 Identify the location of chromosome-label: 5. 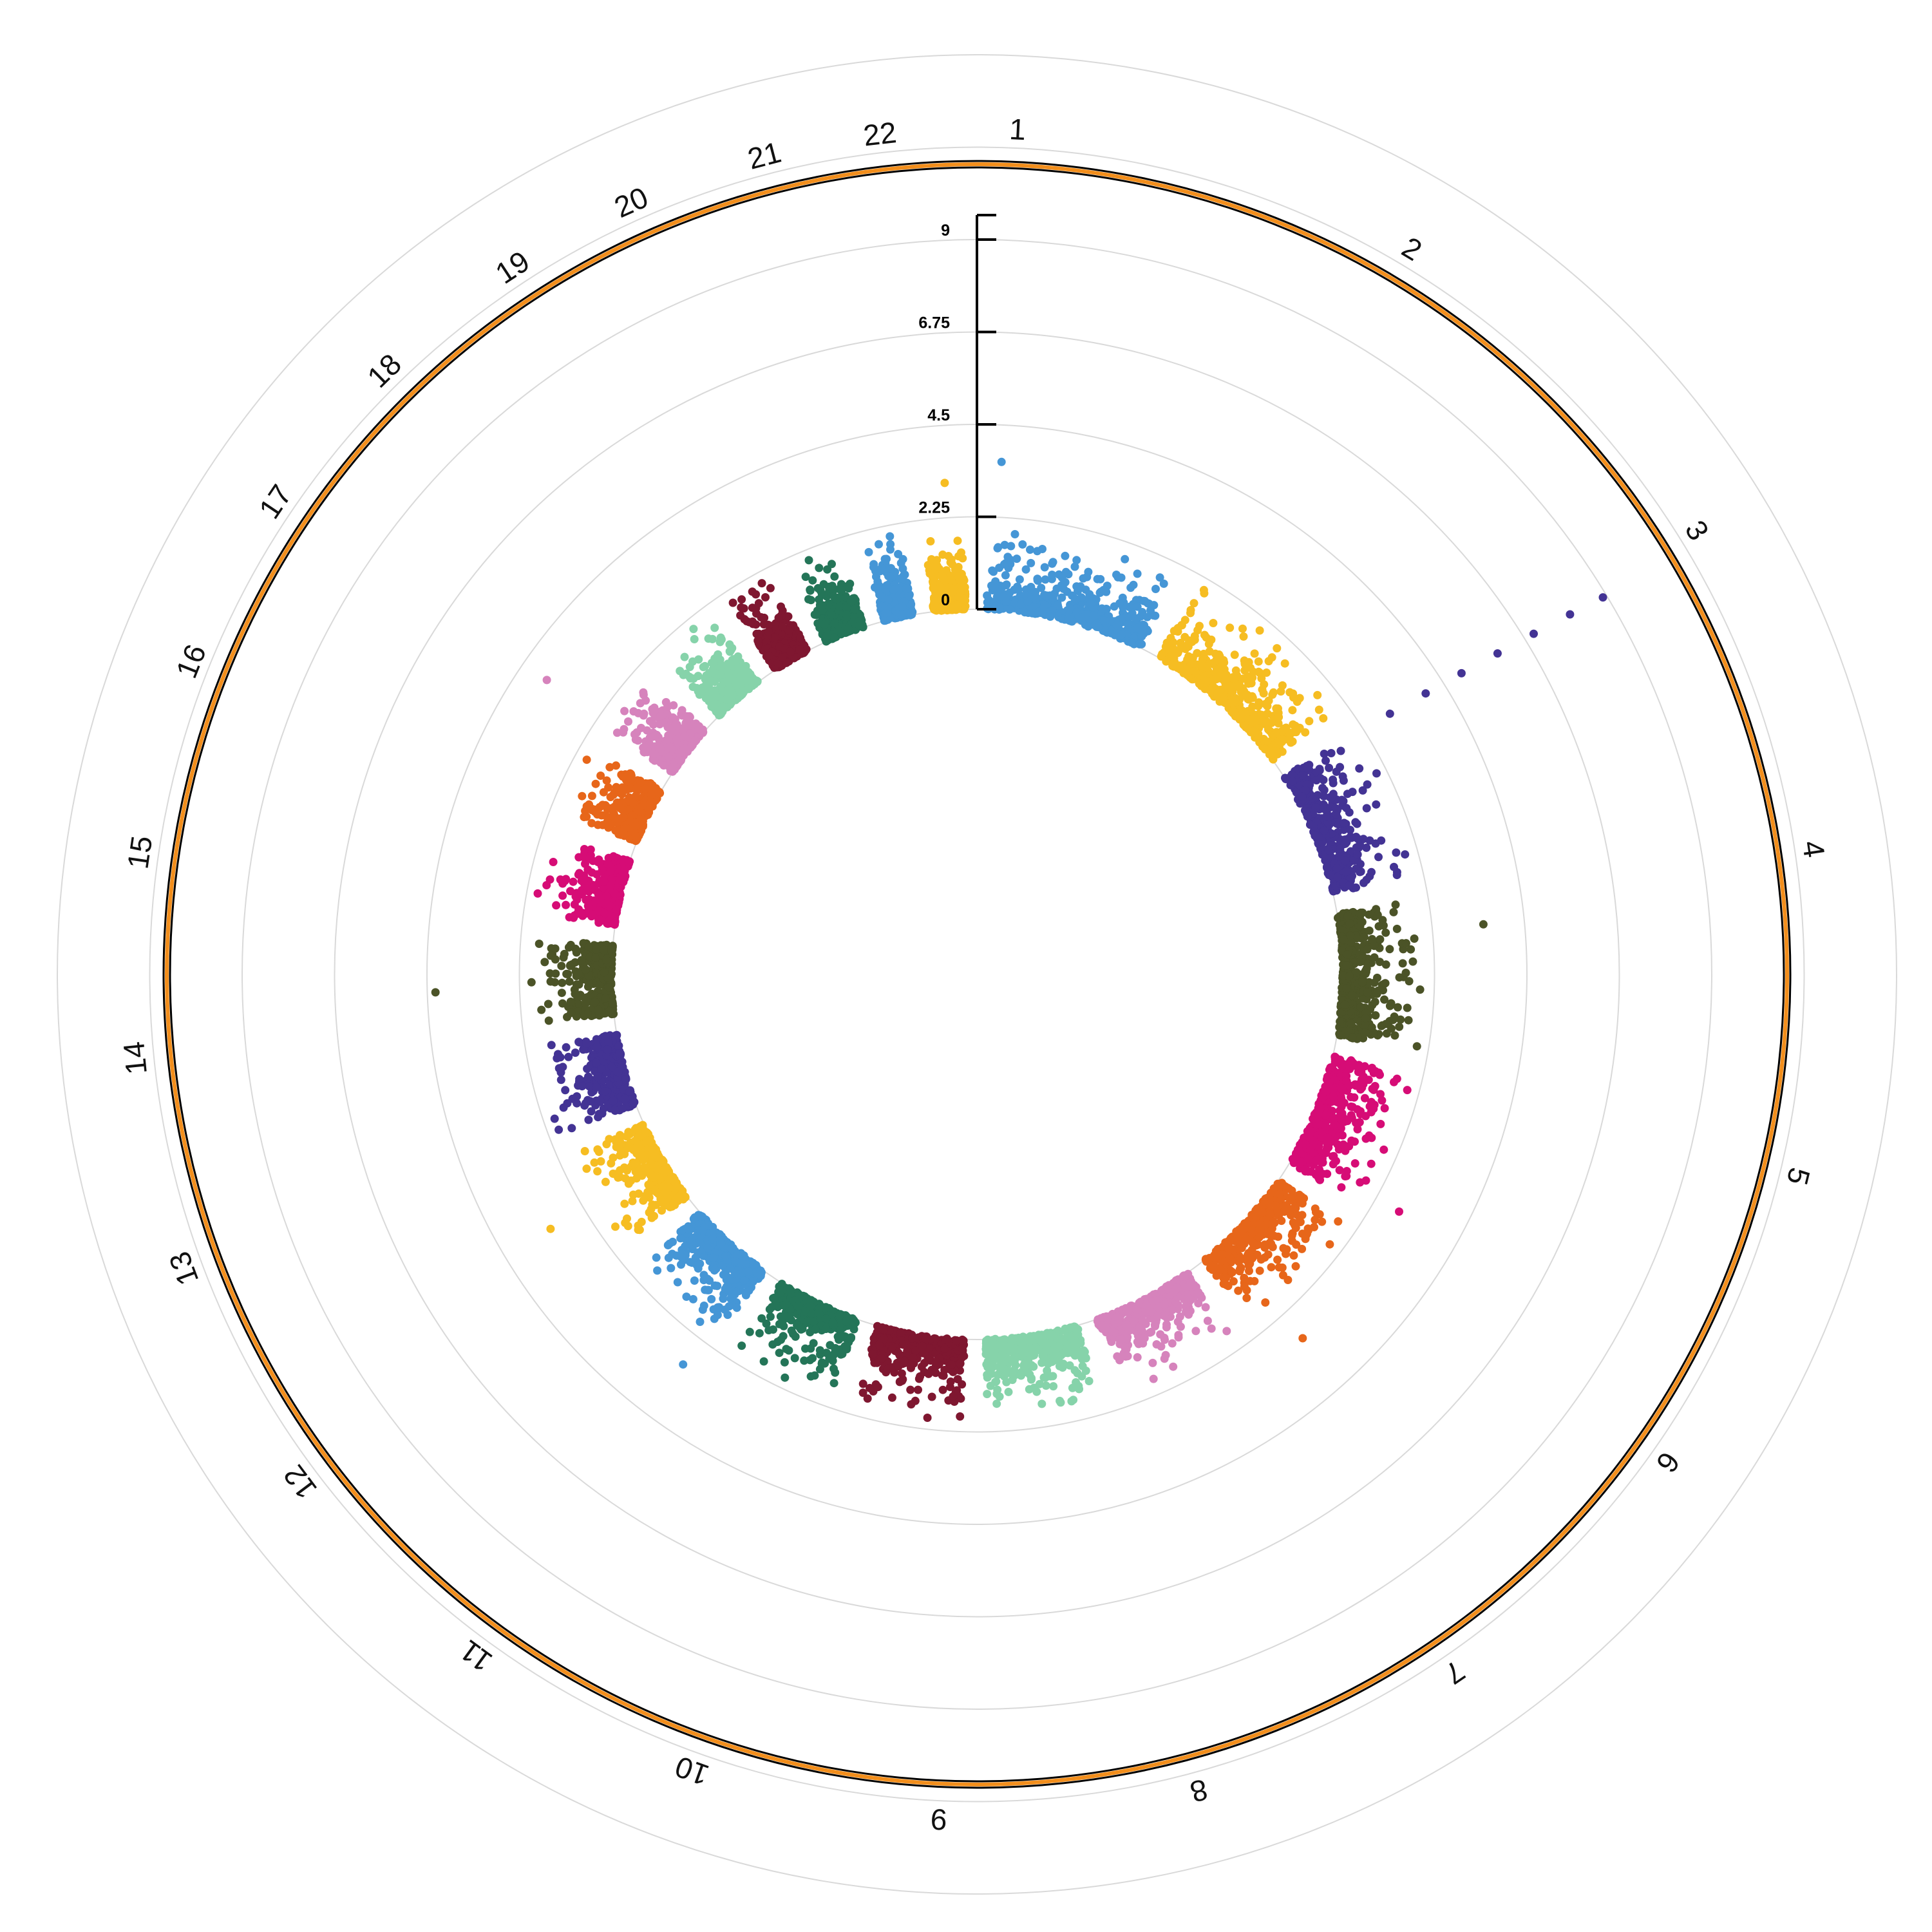
(1799, 1176).